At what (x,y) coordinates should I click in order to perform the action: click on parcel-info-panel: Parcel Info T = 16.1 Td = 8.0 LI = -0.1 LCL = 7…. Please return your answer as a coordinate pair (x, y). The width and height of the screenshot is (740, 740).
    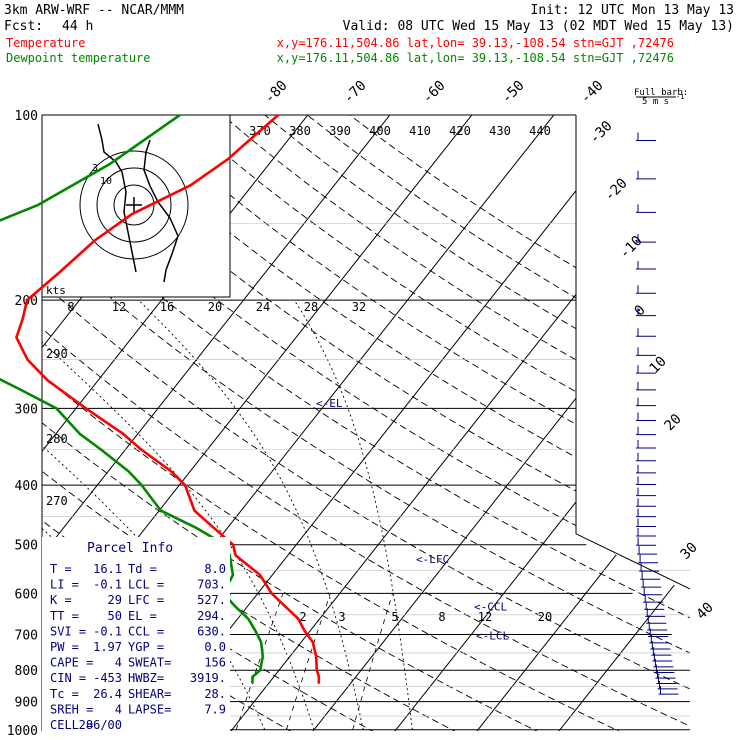
    Looking at the image, I should click on (136, 634).